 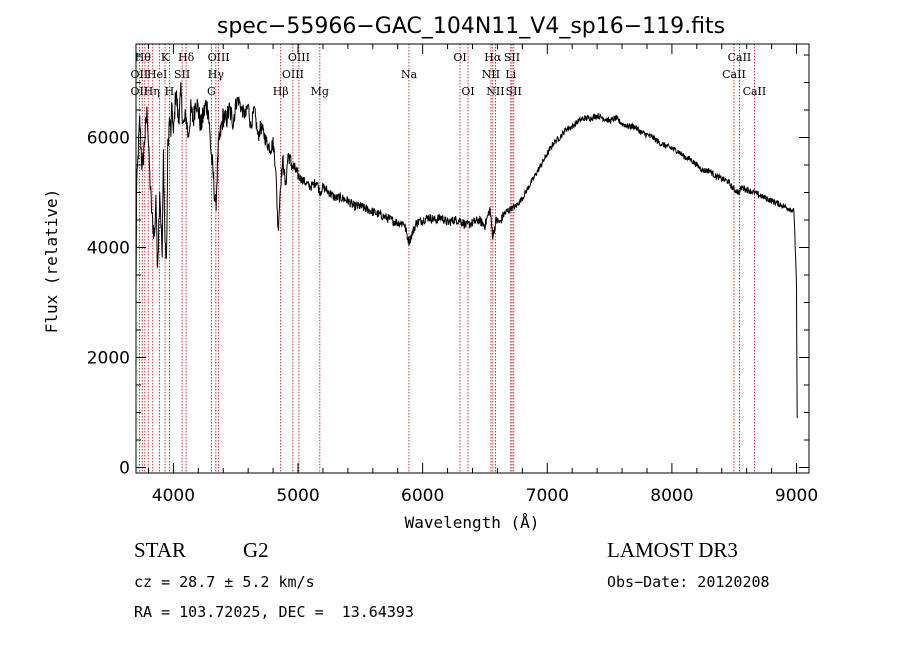 I want to click on line-label-5: K, so click(x=165, y=57).